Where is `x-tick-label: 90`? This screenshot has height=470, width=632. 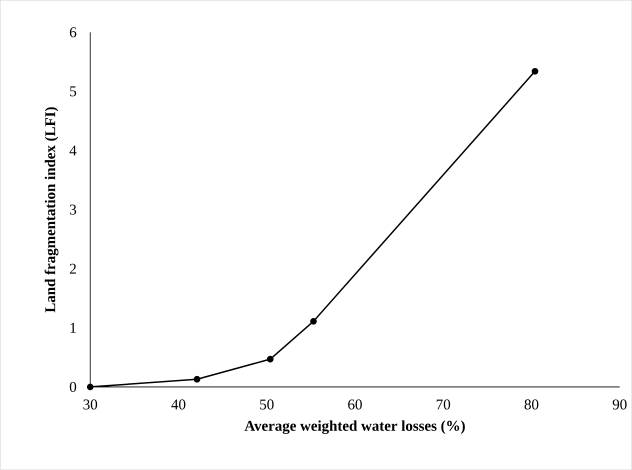
x-tick-label: 90 is located at coordinates (619, 404).